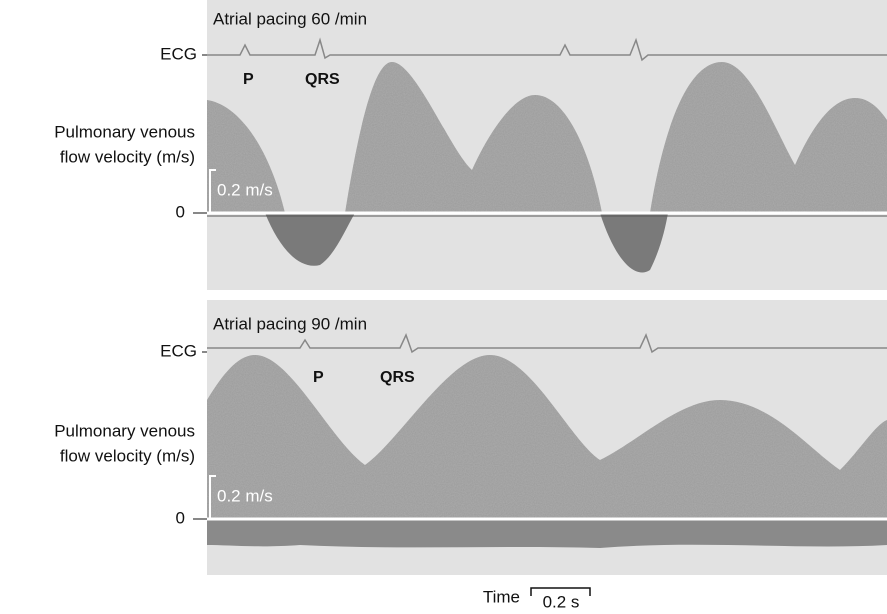  I want to click on time-scale-label: 0.2 s, so click(561, 601).